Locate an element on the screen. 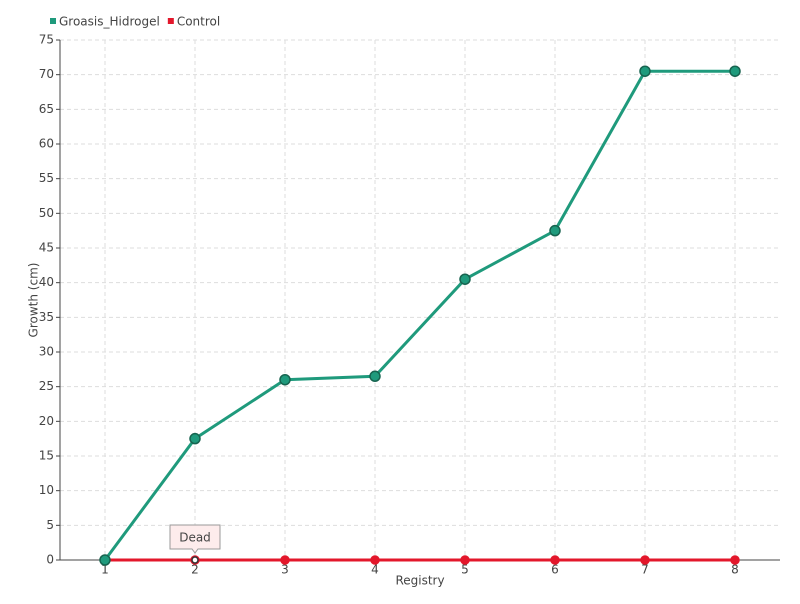 The width and height of the screenshot is (800, 604). x-tick-label: 1 is located at coordinates (105, 570).